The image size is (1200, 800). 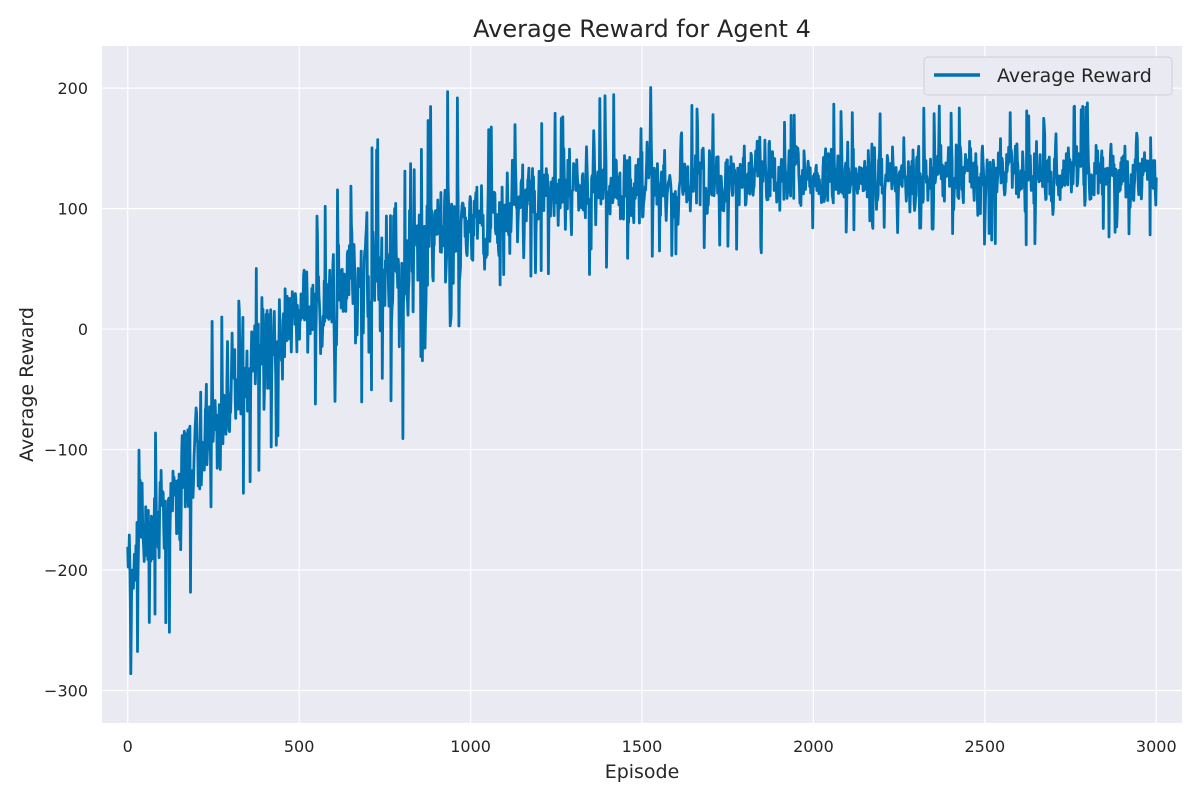 What do you see at coordinates (1074, 76) in the screenshot?
I see `legend-label: Average Reward` at bounding box center [1074, 76].